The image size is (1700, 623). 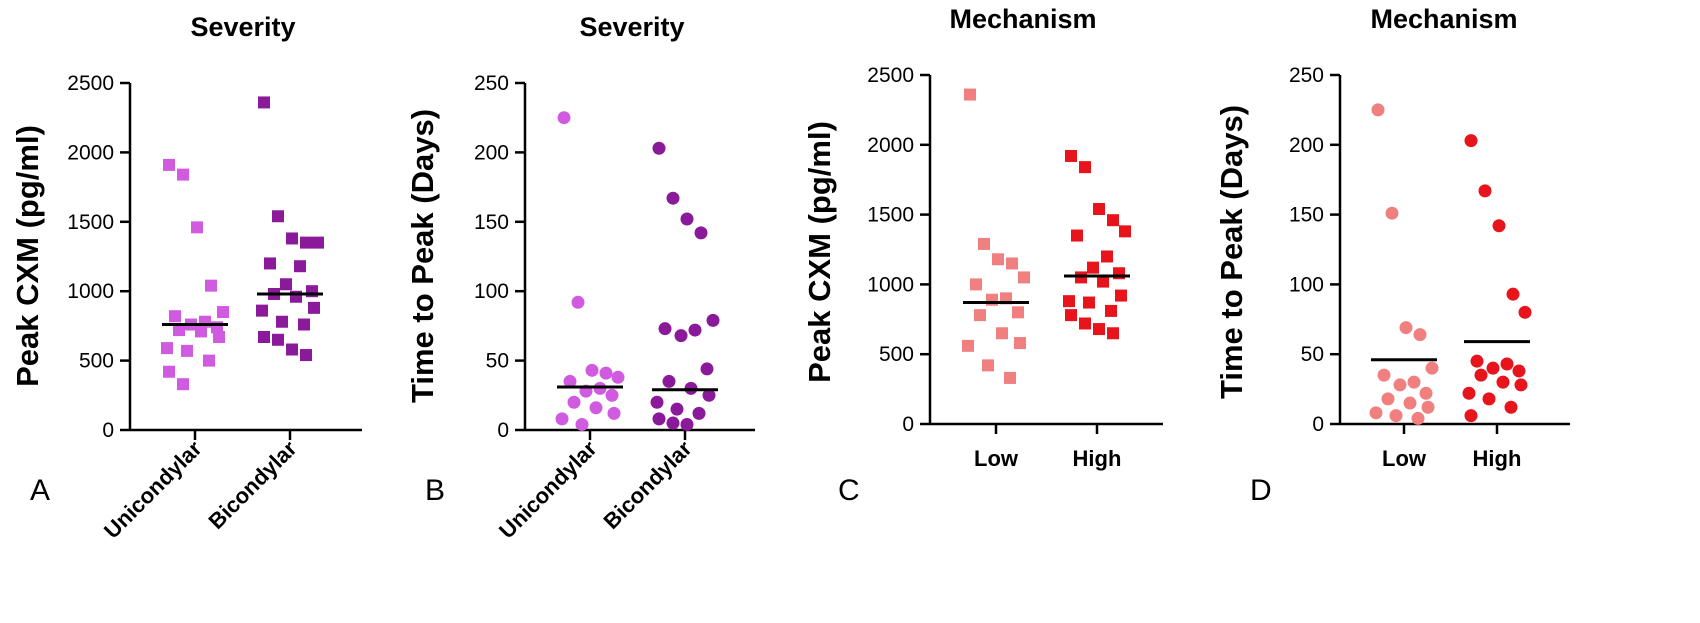 What do you see at coordinates (890, 215) in the screenshot?
I see `panel-c-y-tick-label: 1500` at bounding box center [890, 215].